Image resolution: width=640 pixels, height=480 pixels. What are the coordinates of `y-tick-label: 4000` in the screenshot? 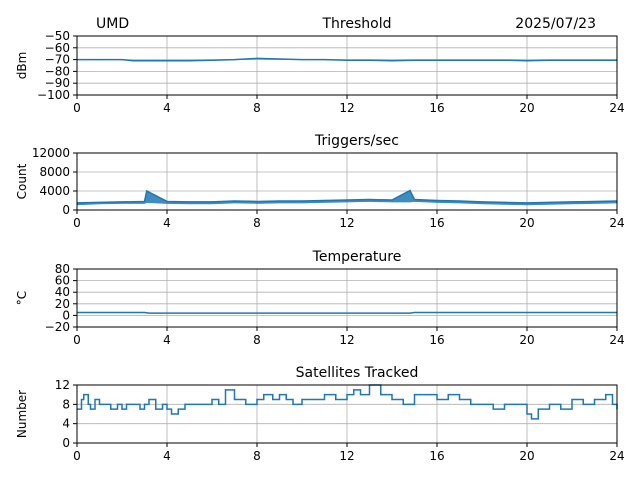 It's located at (54, 191).